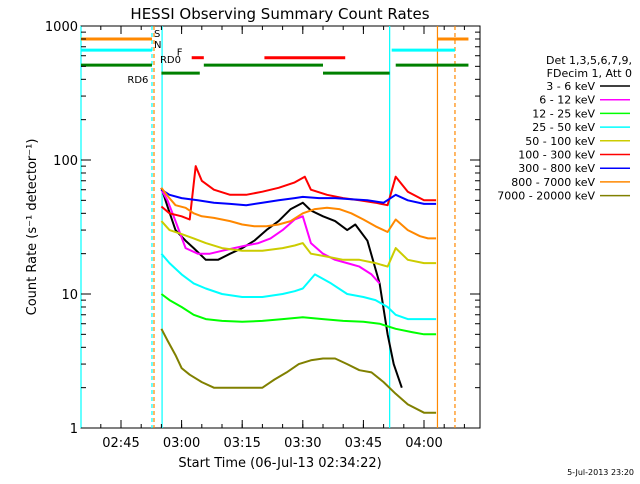  Describe the element at coordinates (423, 443) in the screenshot. I see `x-tick-label-5: 04:00` at that location.